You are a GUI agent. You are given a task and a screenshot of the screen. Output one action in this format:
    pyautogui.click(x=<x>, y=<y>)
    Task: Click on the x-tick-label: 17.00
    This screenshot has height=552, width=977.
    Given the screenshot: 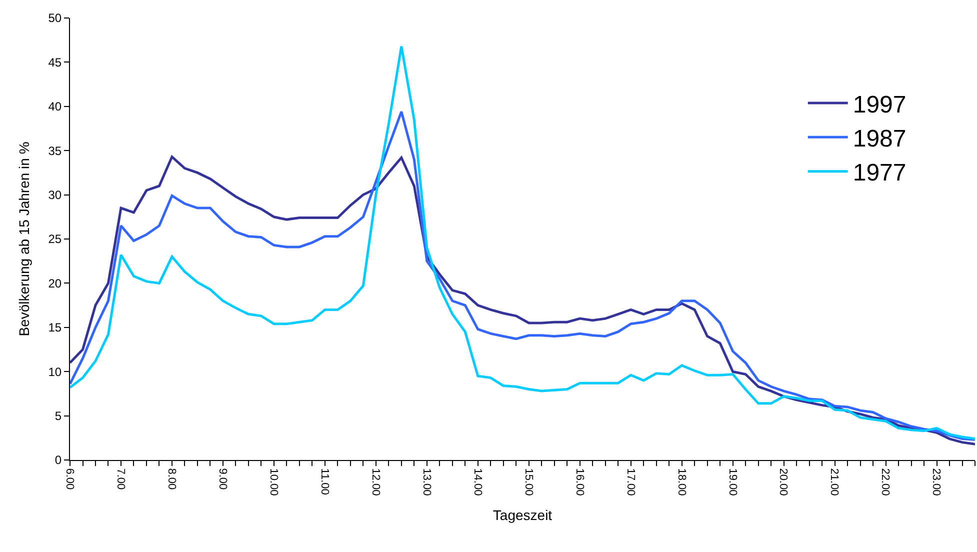 What is the action you would take?
    pyautogui.click(x=630, y=482)
    